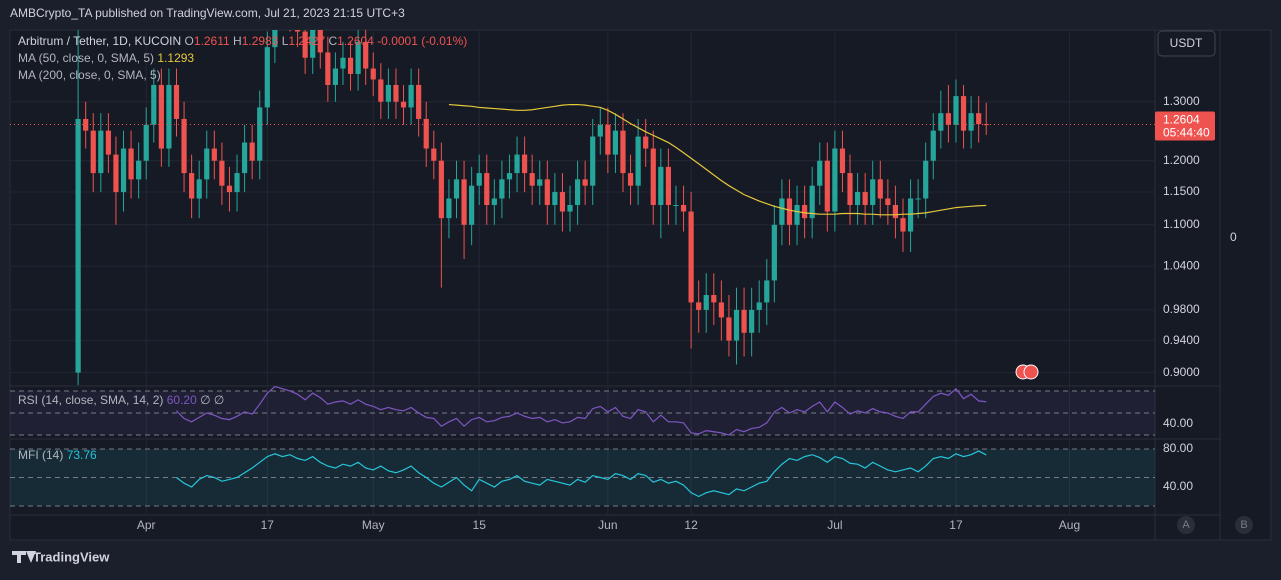  I want to click on x-tick-label: Aug, so click(1069, 525).